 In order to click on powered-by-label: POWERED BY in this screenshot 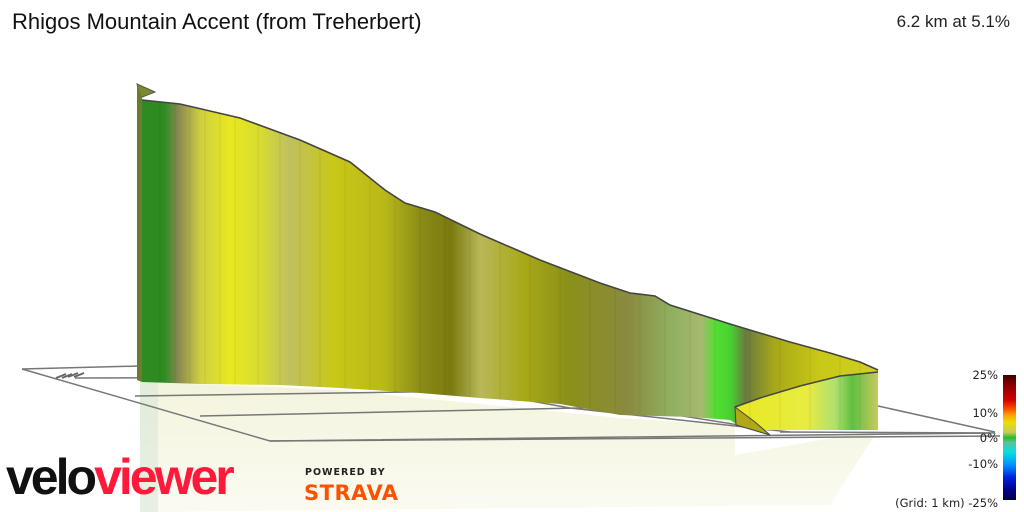, I will do `click(345, 472)`.